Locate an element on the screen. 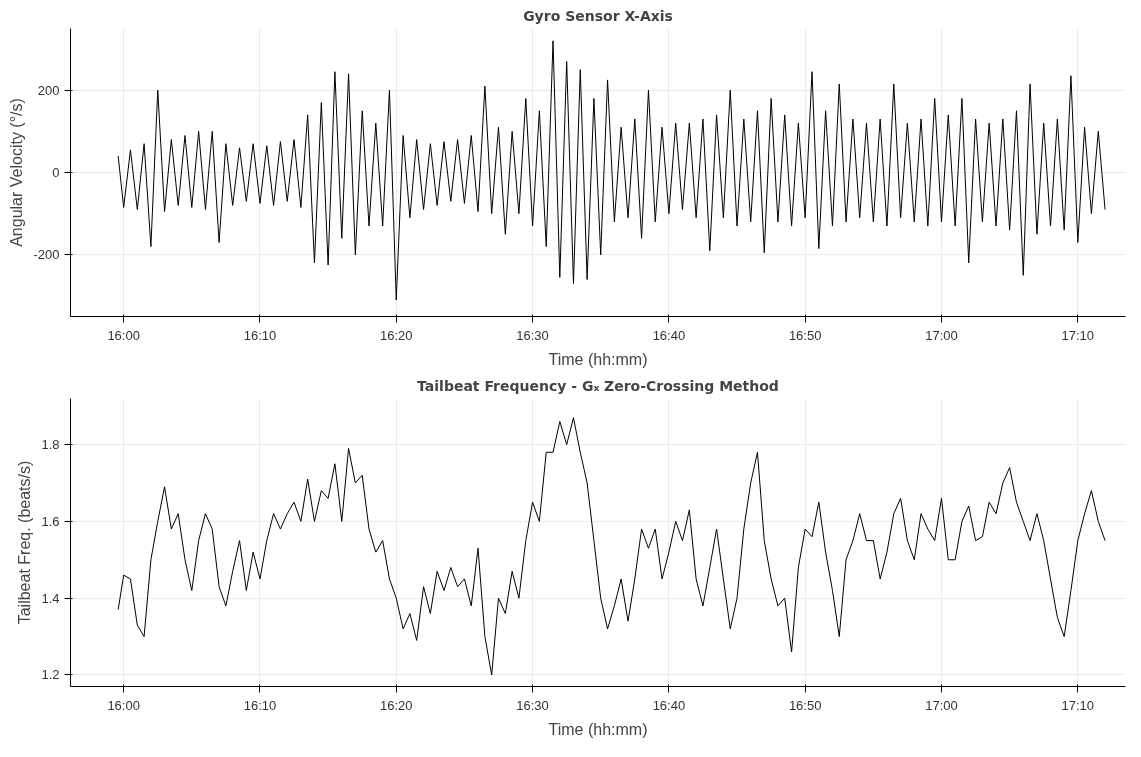  y-tick-label: 0 is located at coordinates (56, 172).